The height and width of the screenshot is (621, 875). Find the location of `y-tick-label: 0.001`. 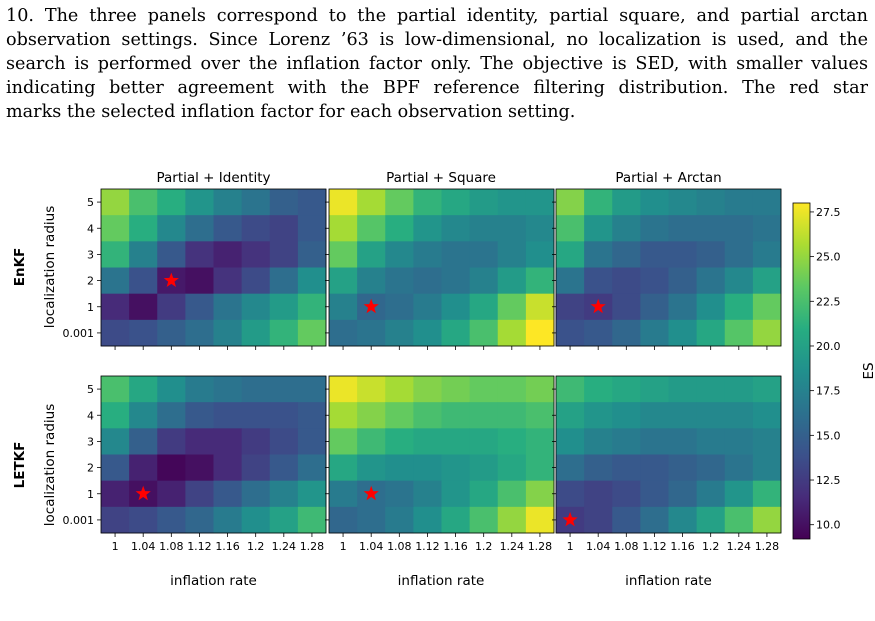

y-tick-label: 0.001 is located at coordinates (79, 520).